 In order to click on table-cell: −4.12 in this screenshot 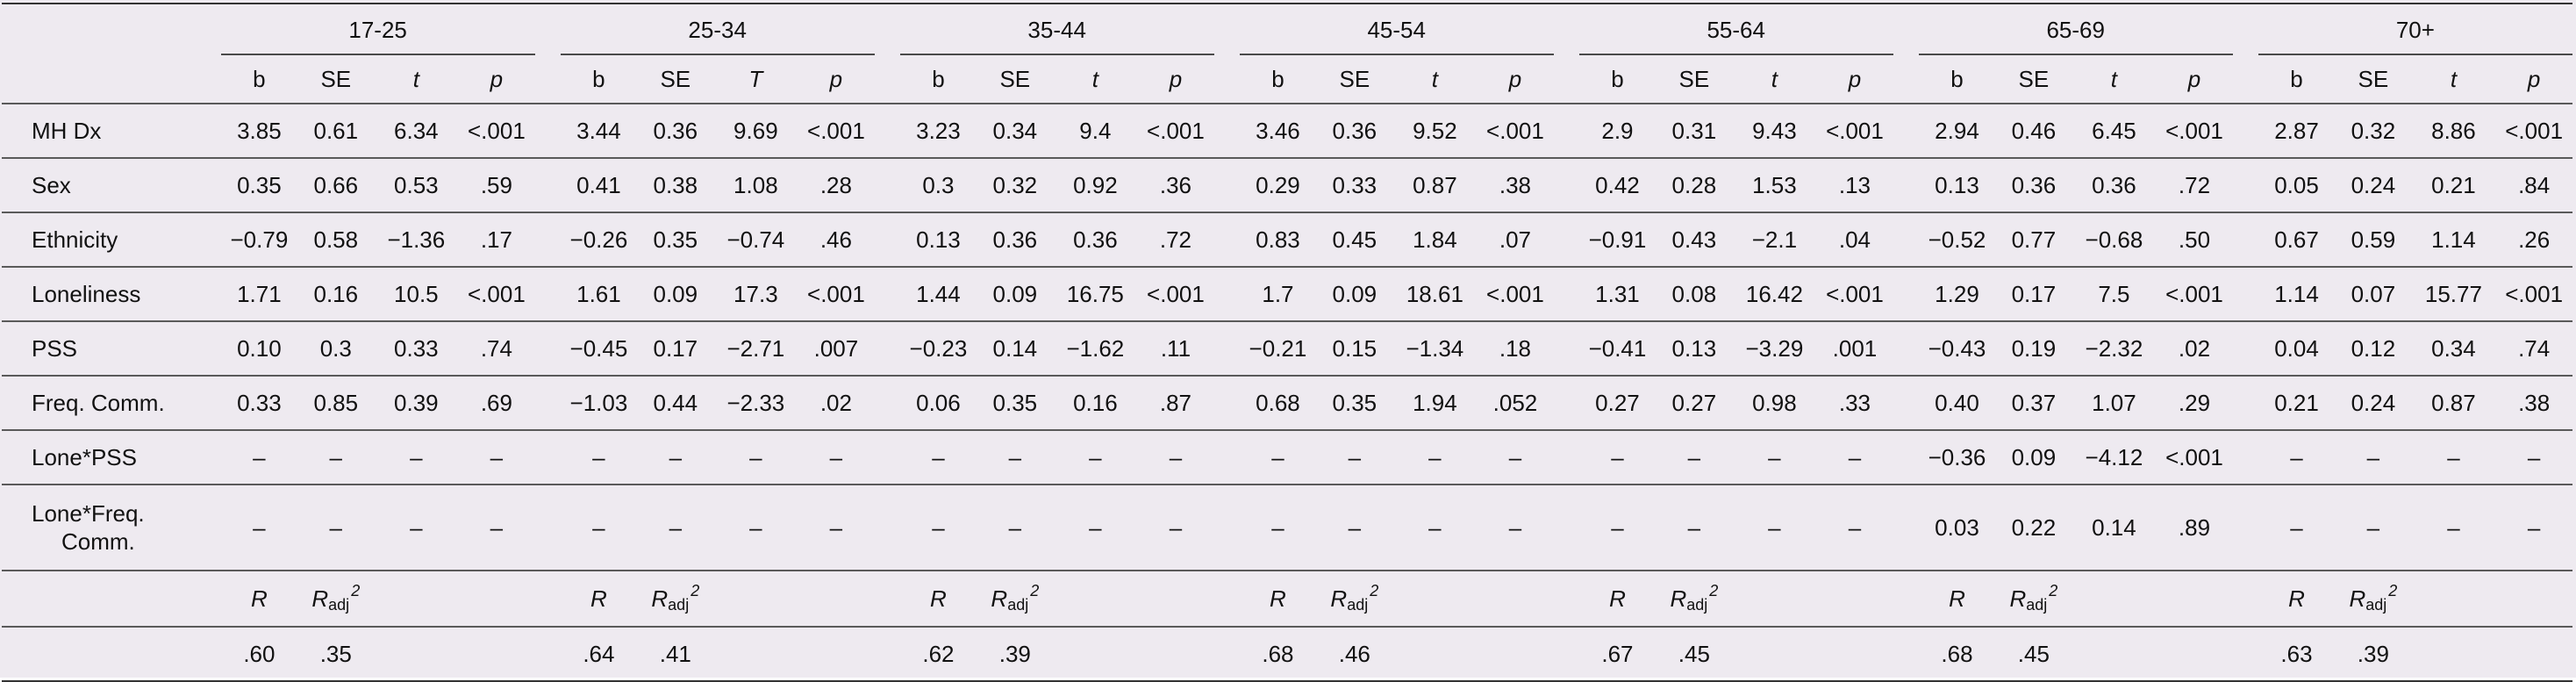, I will do `click(2114, 457)`.